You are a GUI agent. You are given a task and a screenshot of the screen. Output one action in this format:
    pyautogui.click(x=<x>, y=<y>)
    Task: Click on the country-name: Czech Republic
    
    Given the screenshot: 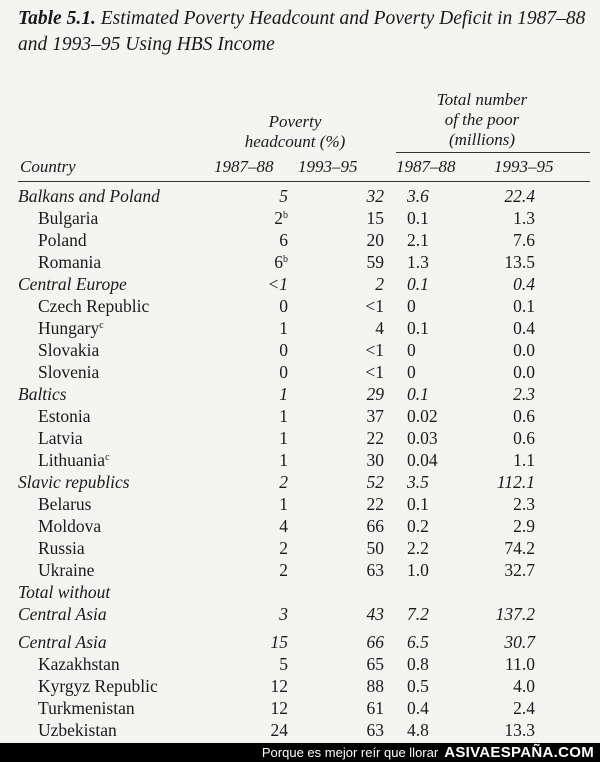 What is the action you would take?
    pyautogui.click(x=94, y=306)
    